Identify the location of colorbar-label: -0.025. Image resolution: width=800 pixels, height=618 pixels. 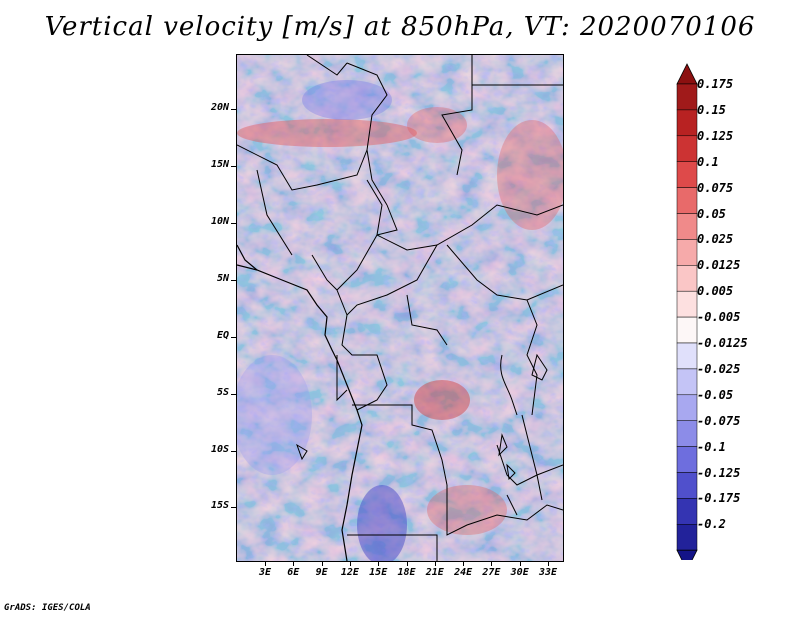
(719, 368).